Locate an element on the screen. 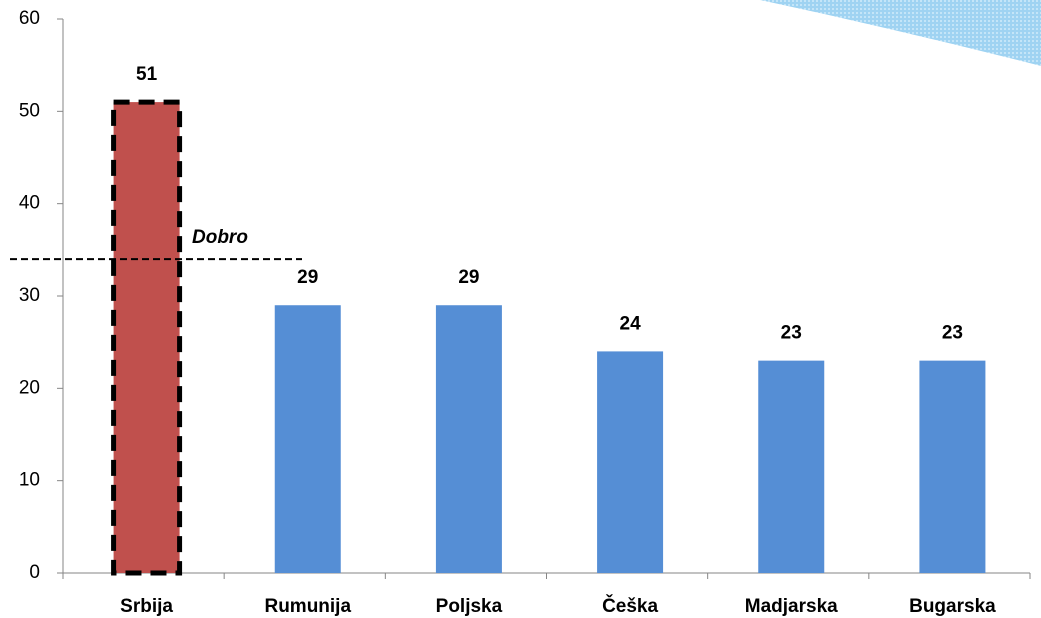  highlight-outline is located at coordinates (147, 337).